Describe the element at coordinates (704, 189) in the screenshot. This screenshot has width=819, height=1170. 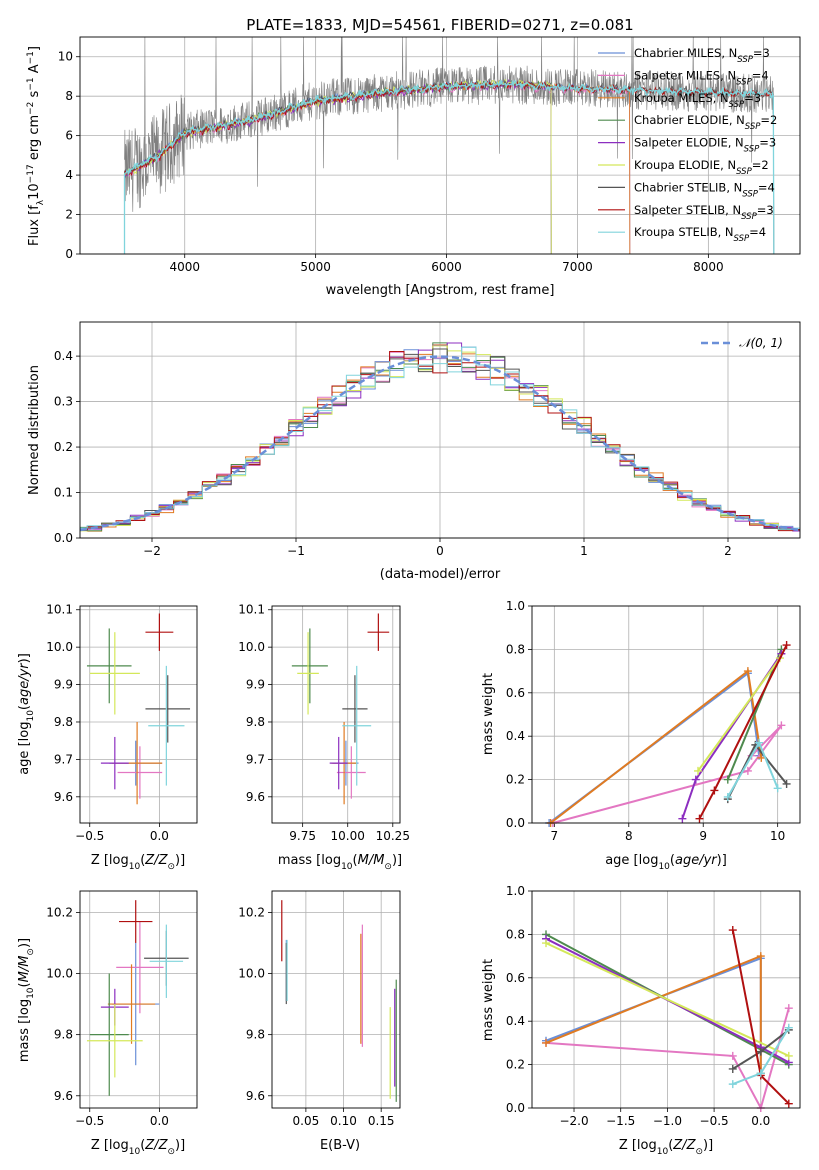
I see `legend-entry: Chabrier STELIB, NSSP=4` at that location.